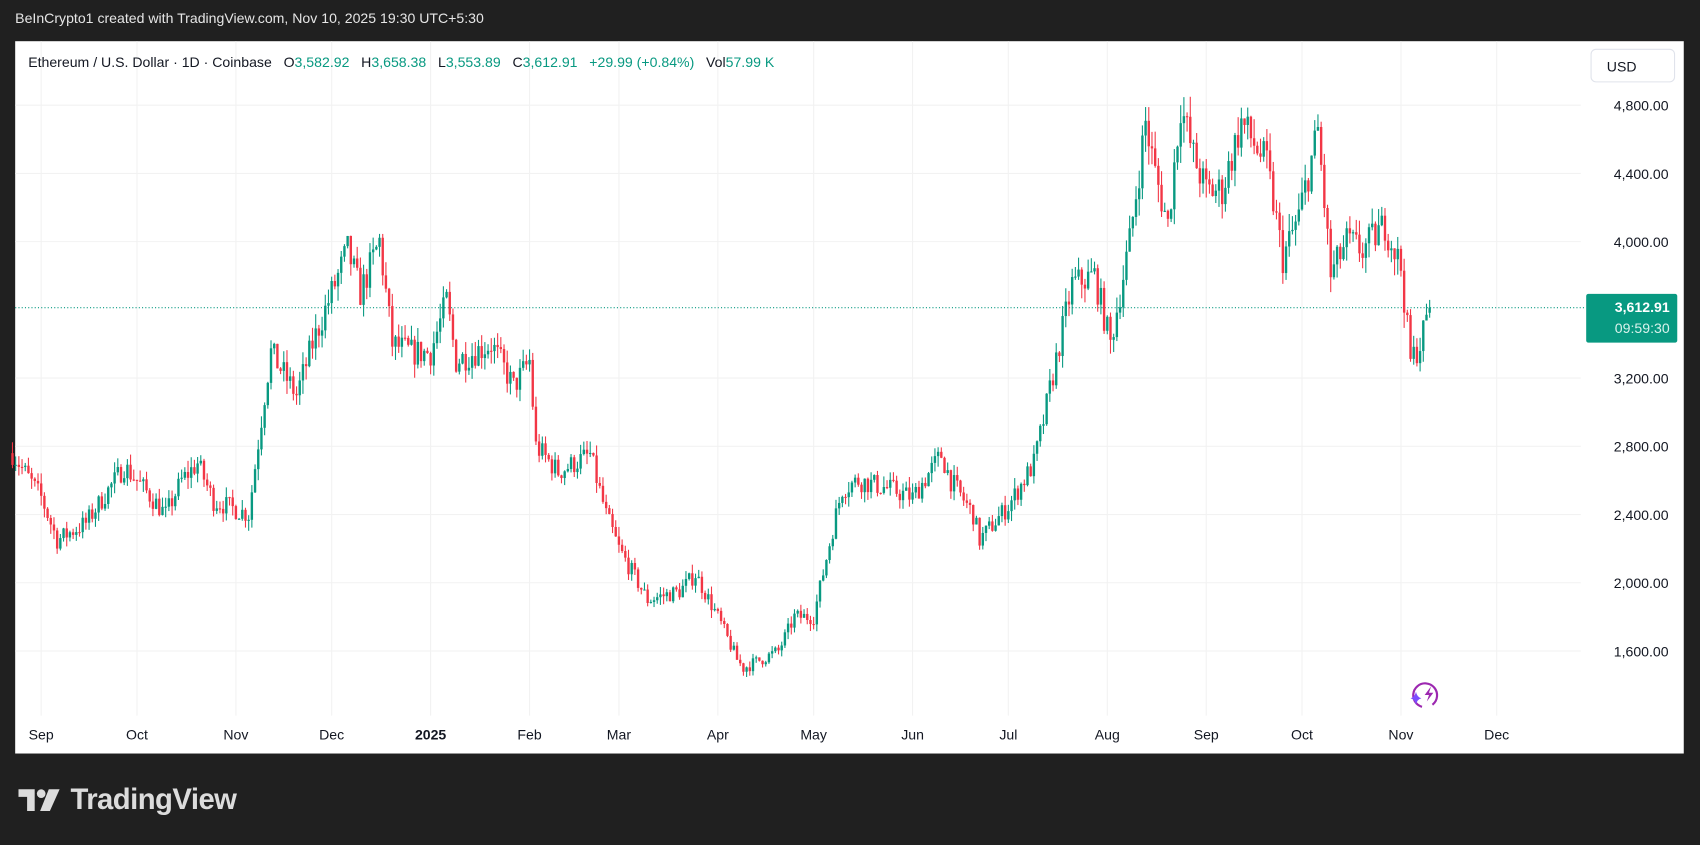  Describe the element at coordinates (1632, 318) in the screenshot. I see `last-price-label: 3,612.91 09:59:30` at that location.